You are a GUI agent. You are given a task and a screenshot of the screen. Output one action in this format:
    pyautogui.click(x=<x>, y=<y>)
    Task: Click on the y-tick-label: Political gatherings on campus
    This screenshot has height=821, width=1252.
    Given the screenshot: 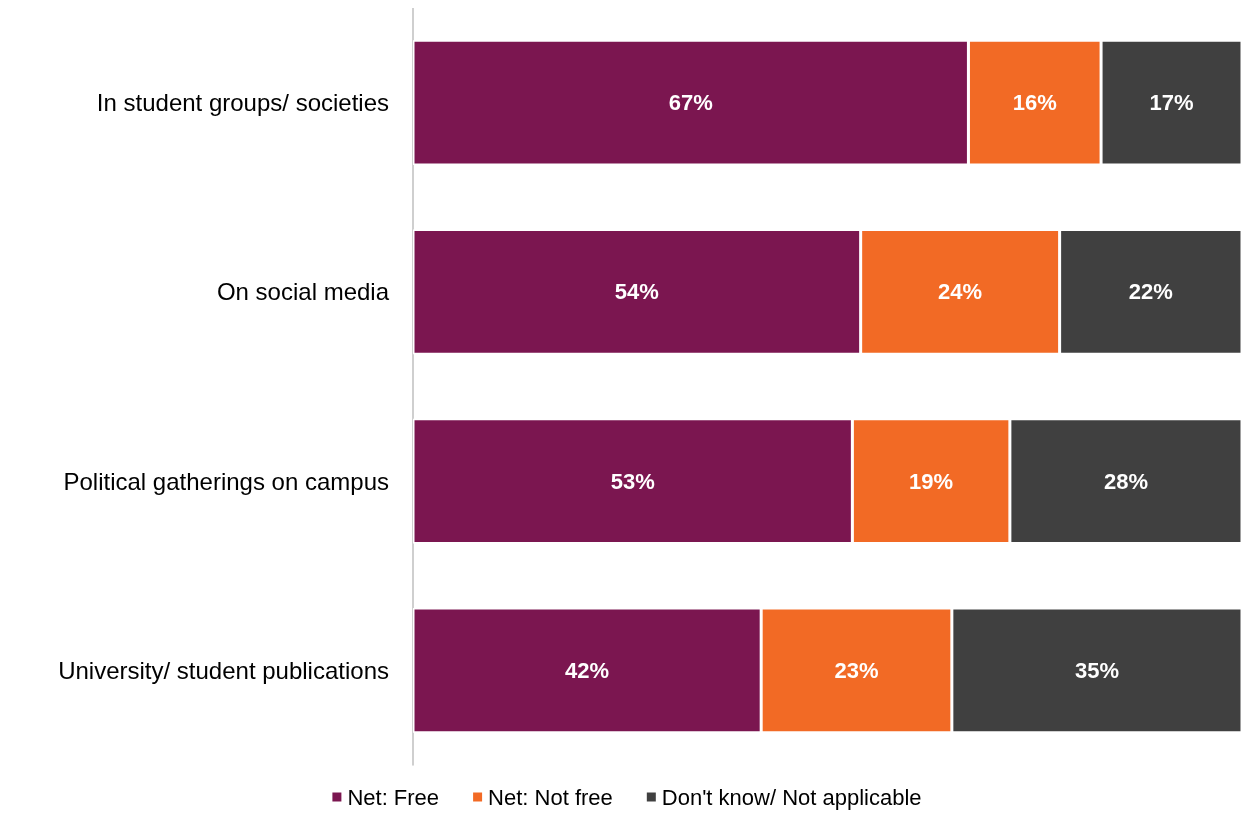 What is the action you would take?
    pyautogui.click(x=226, y=481)
    